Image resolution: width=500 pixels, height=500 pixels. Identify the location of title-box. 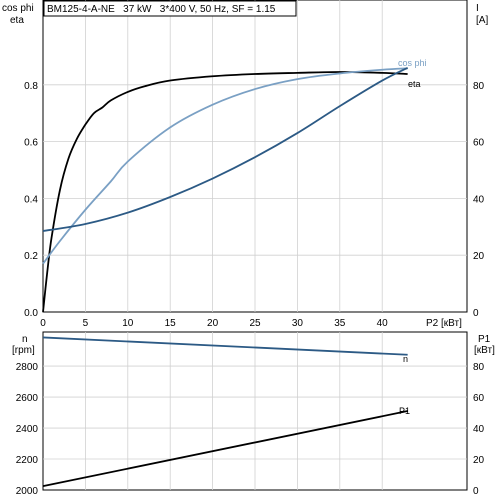
(170, 8).